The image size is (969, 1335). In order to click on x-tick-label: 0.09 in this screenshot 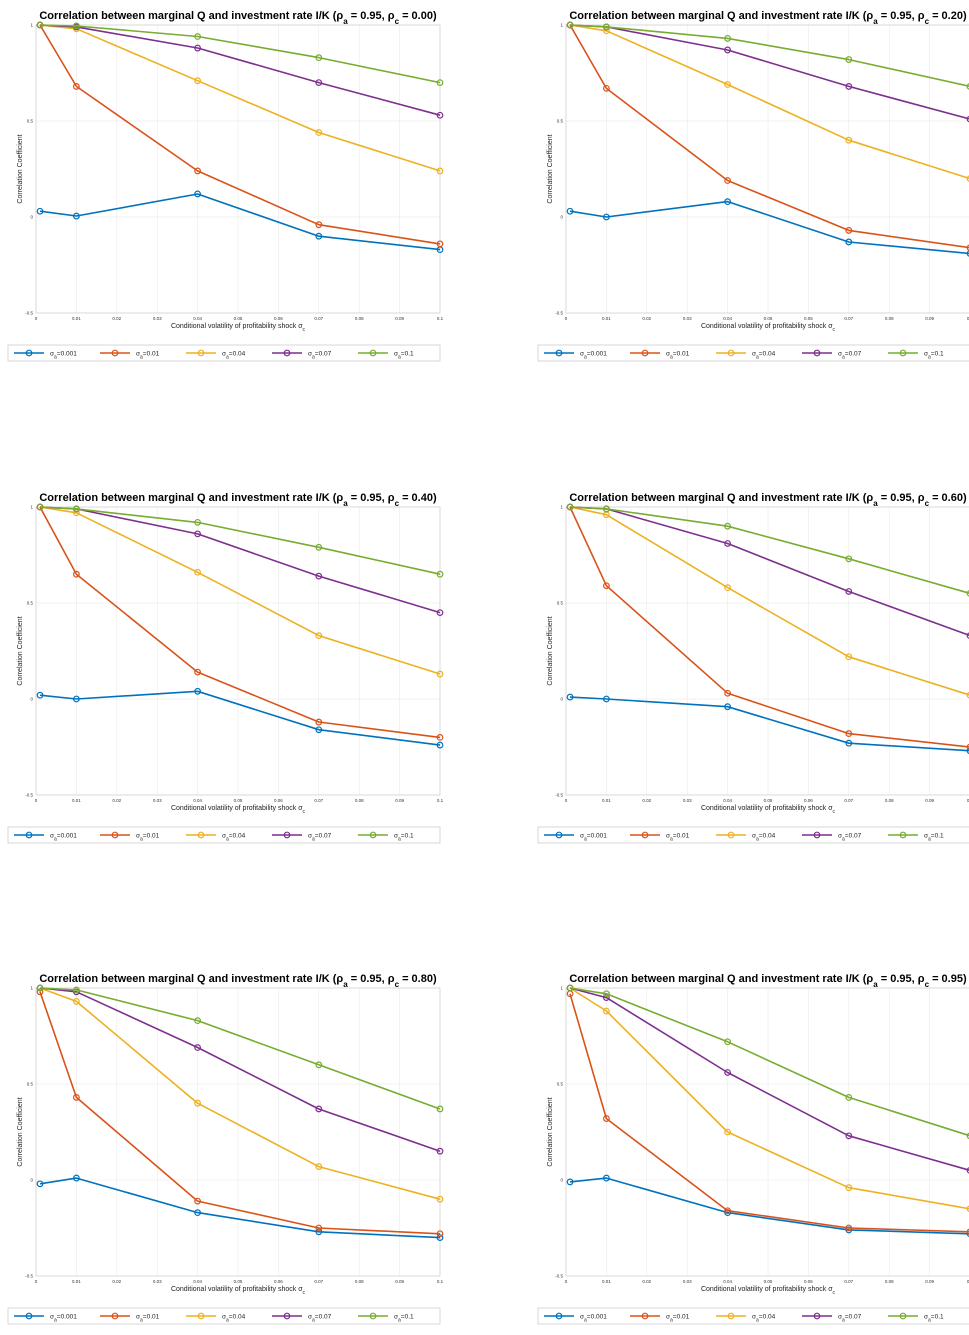, I will do `click(929, 1281)`.